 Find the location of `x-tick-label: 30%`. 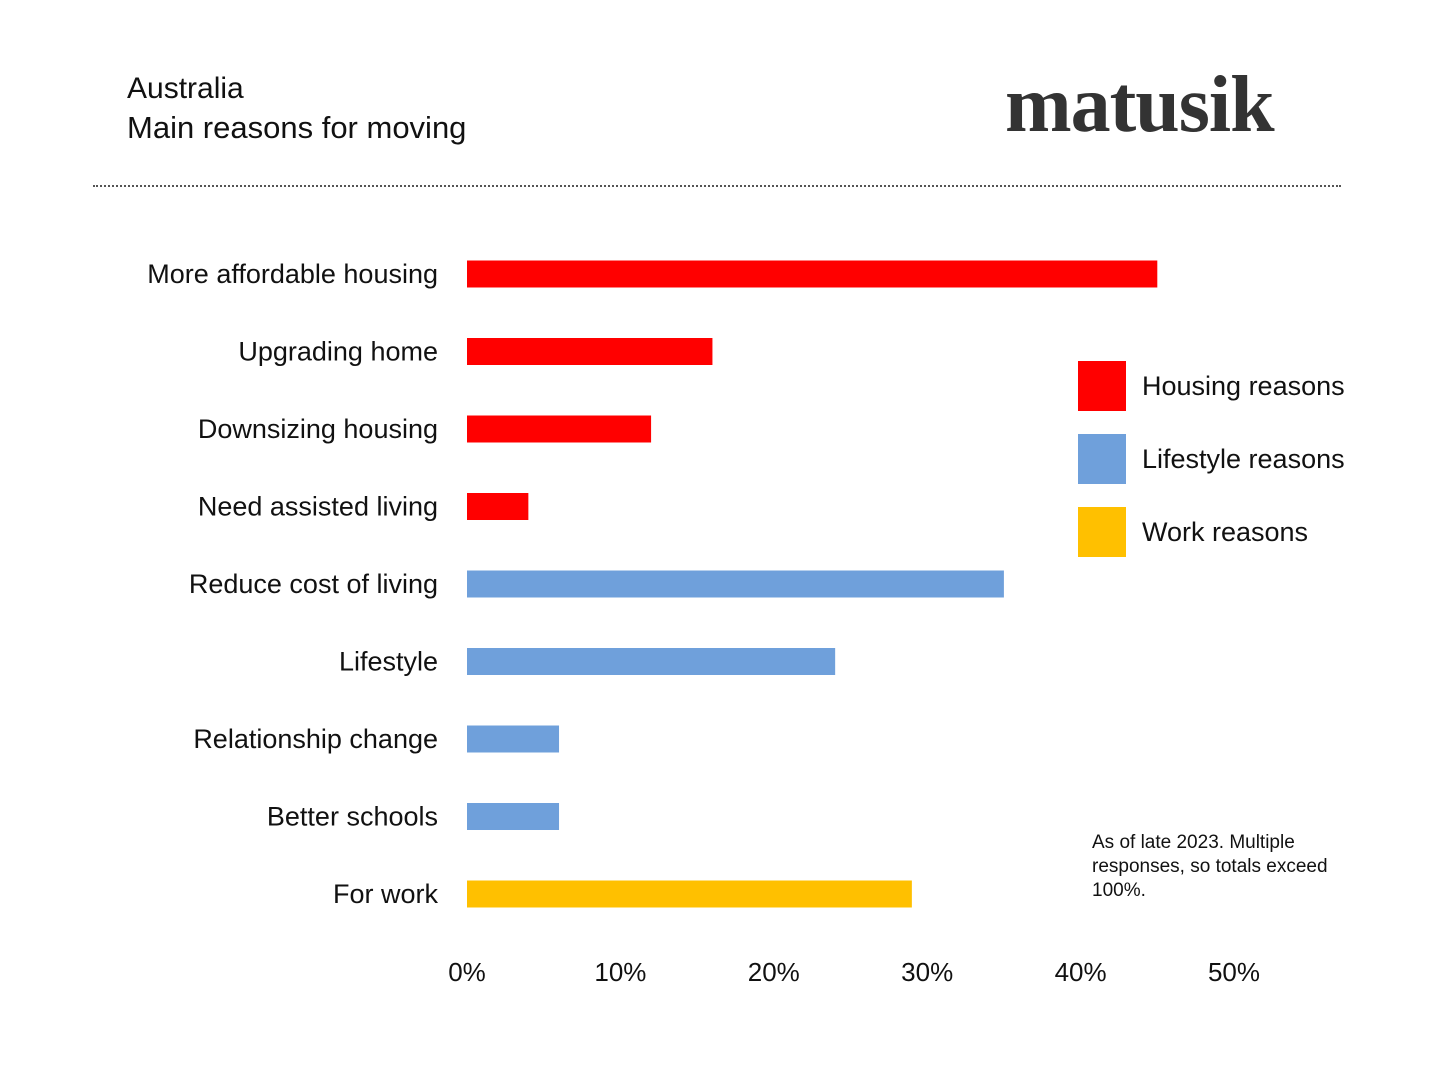

x-tick-label: 30% is located at coordinates (927, 972).